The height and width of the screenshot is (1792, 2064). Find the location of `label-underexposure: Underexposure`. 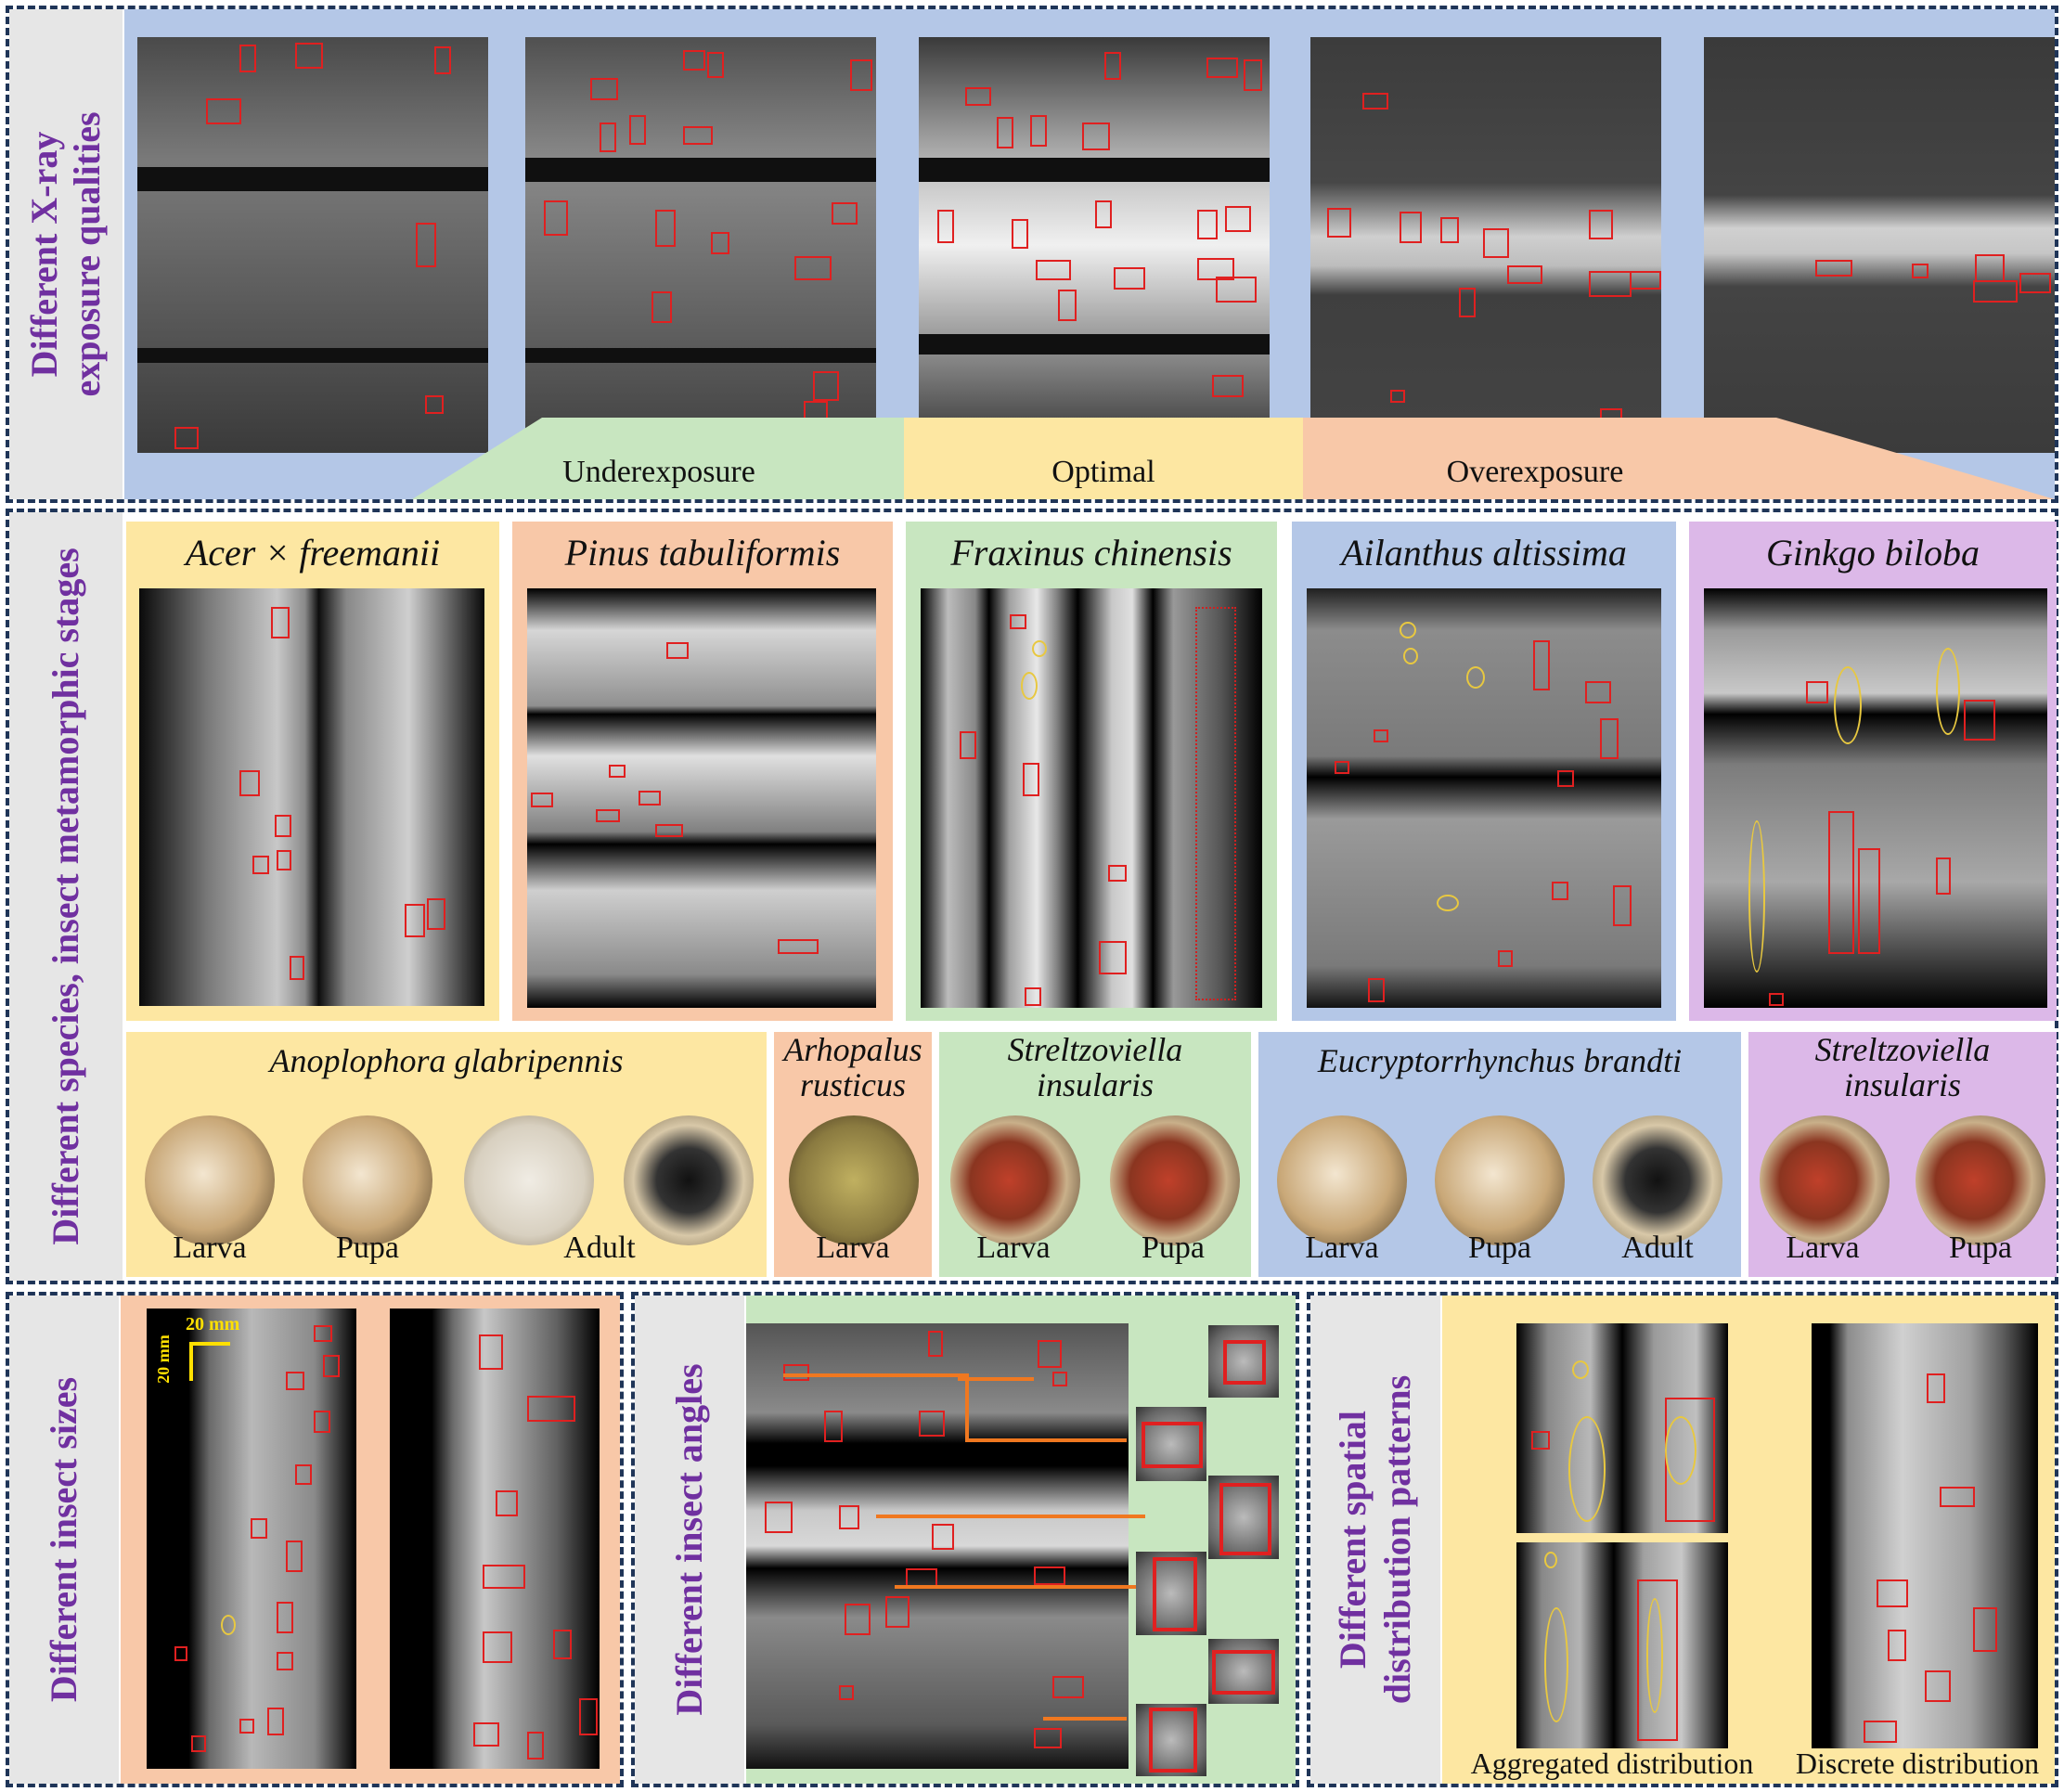

label-underexposure: Underexposure is located at coordinates (658, 472).